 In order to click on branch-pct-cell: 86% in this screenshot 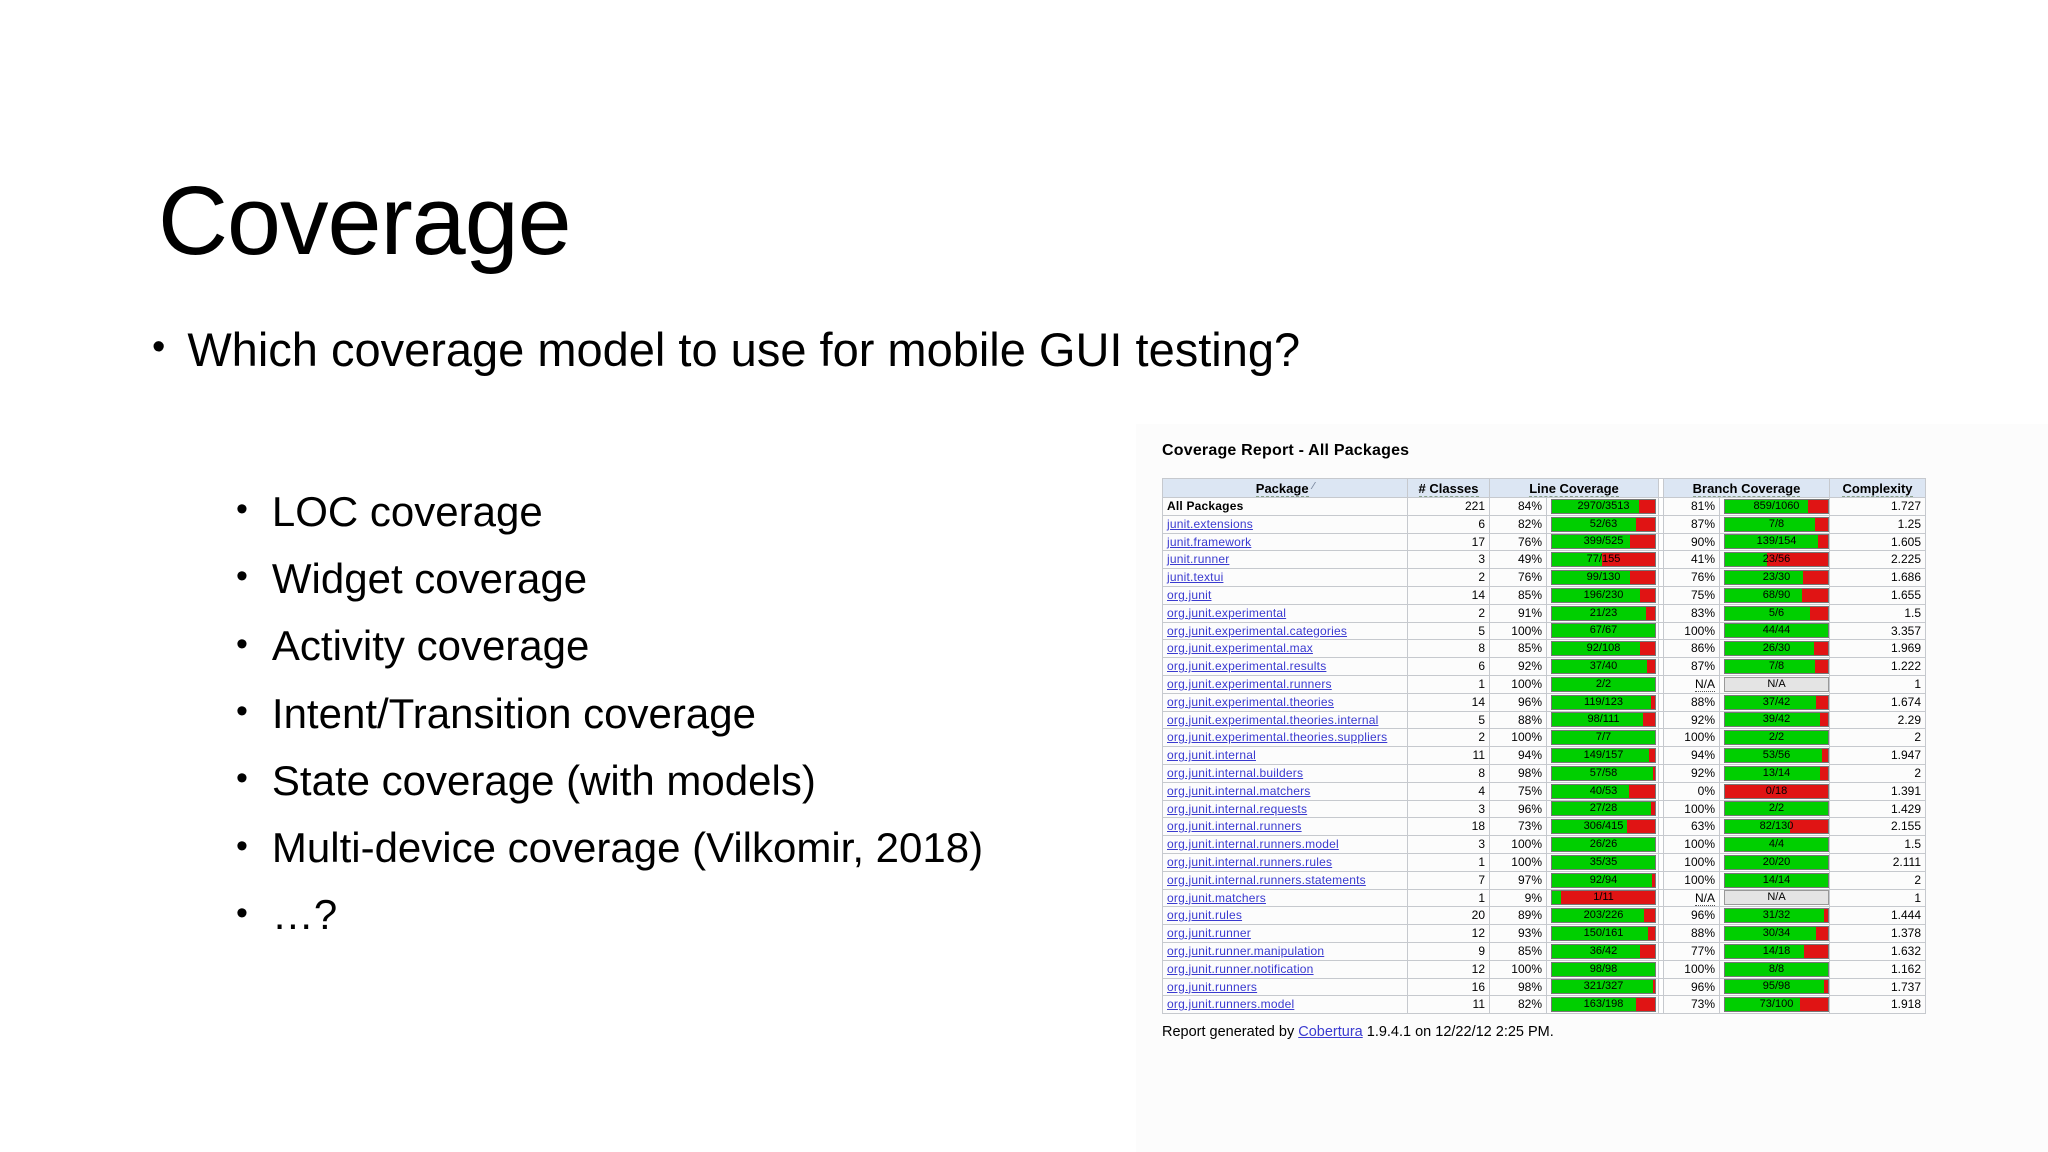, I will do `click(1691, 649)`.